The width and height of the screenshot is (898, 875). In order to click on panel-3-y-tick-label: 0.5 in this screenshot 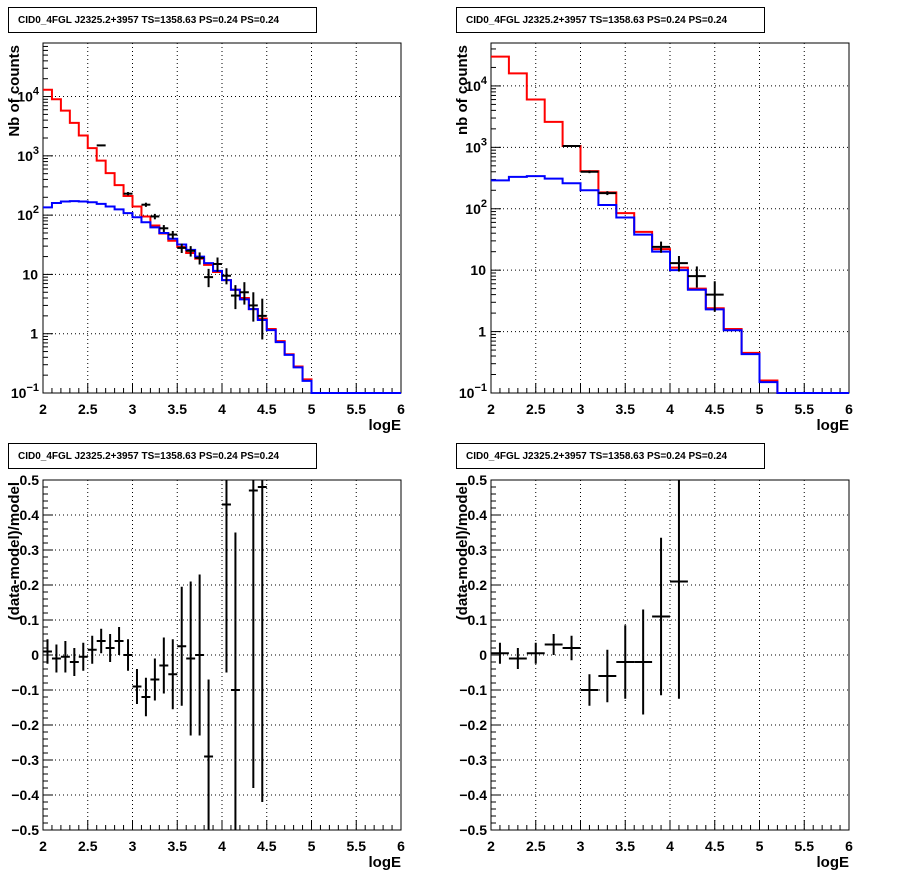, I will do `click(30, 480)`.